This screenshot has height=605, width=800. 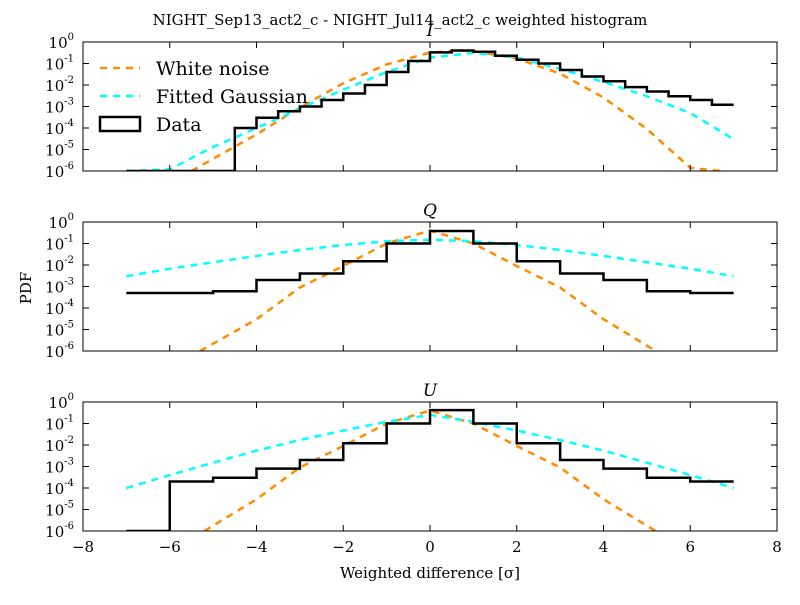 I want to click on legend-swatch, so click(x=120, y=124).